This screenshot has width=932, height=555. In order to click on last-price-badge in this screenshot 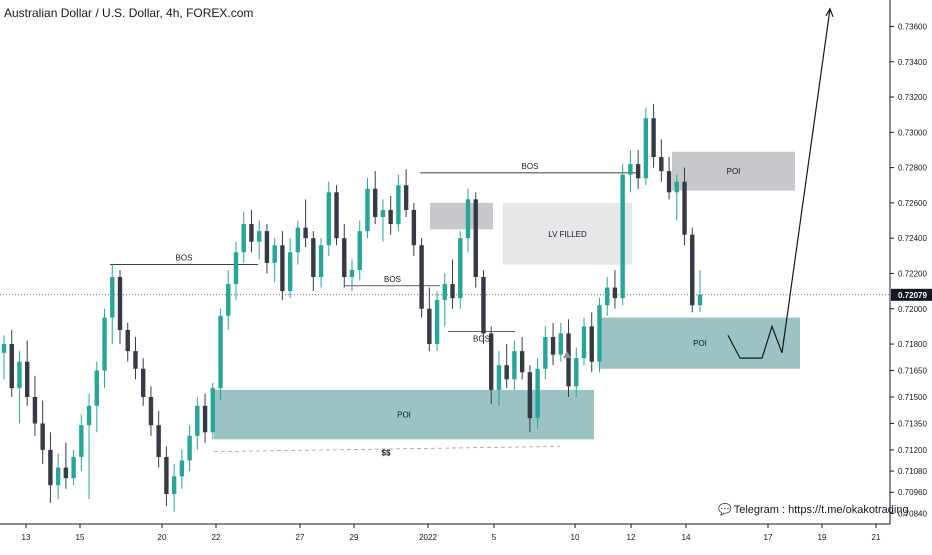, I will do `click(911, 294)`.